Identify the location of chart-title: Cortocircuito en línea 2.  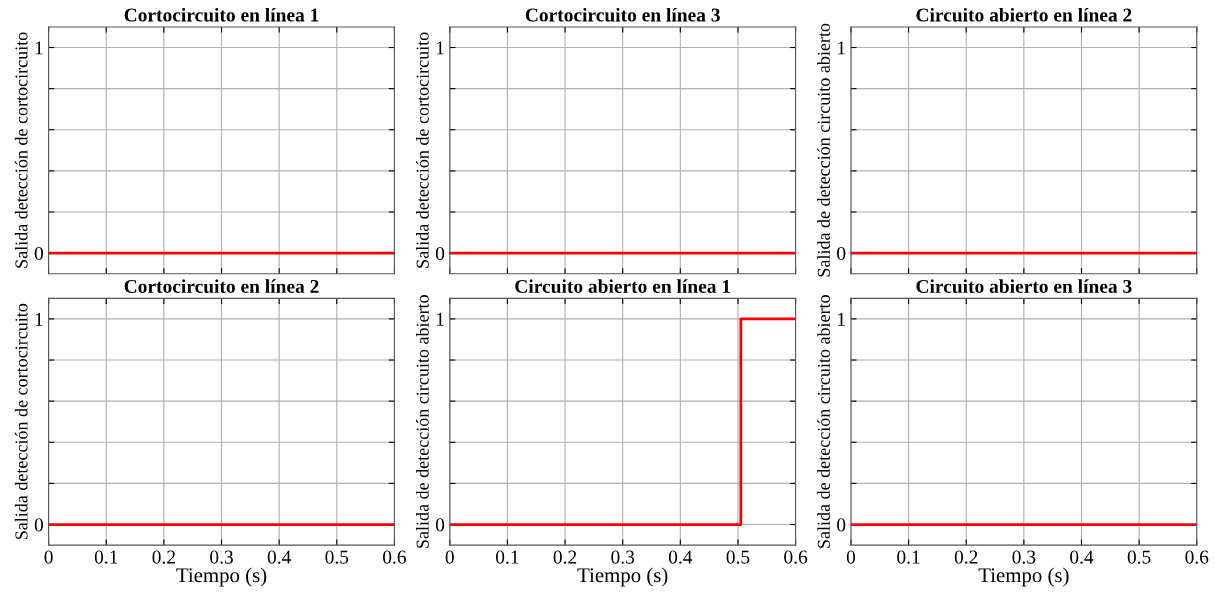
(221, 286).